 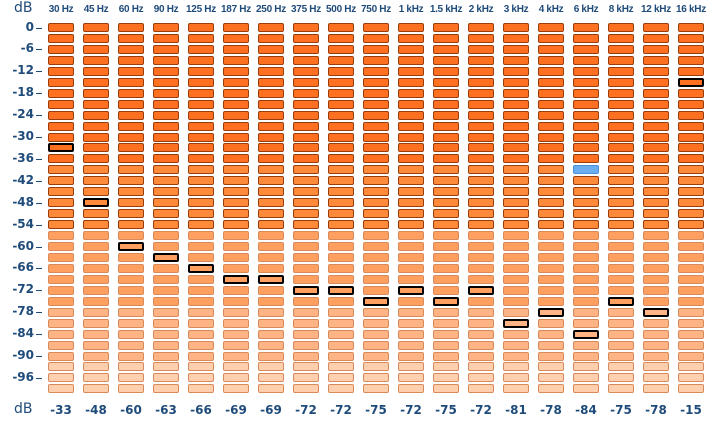 What do you see at coordinates (23, 245) in the screenshot?
I see `db-tick-label: -60` at bounding box center [23, 245].